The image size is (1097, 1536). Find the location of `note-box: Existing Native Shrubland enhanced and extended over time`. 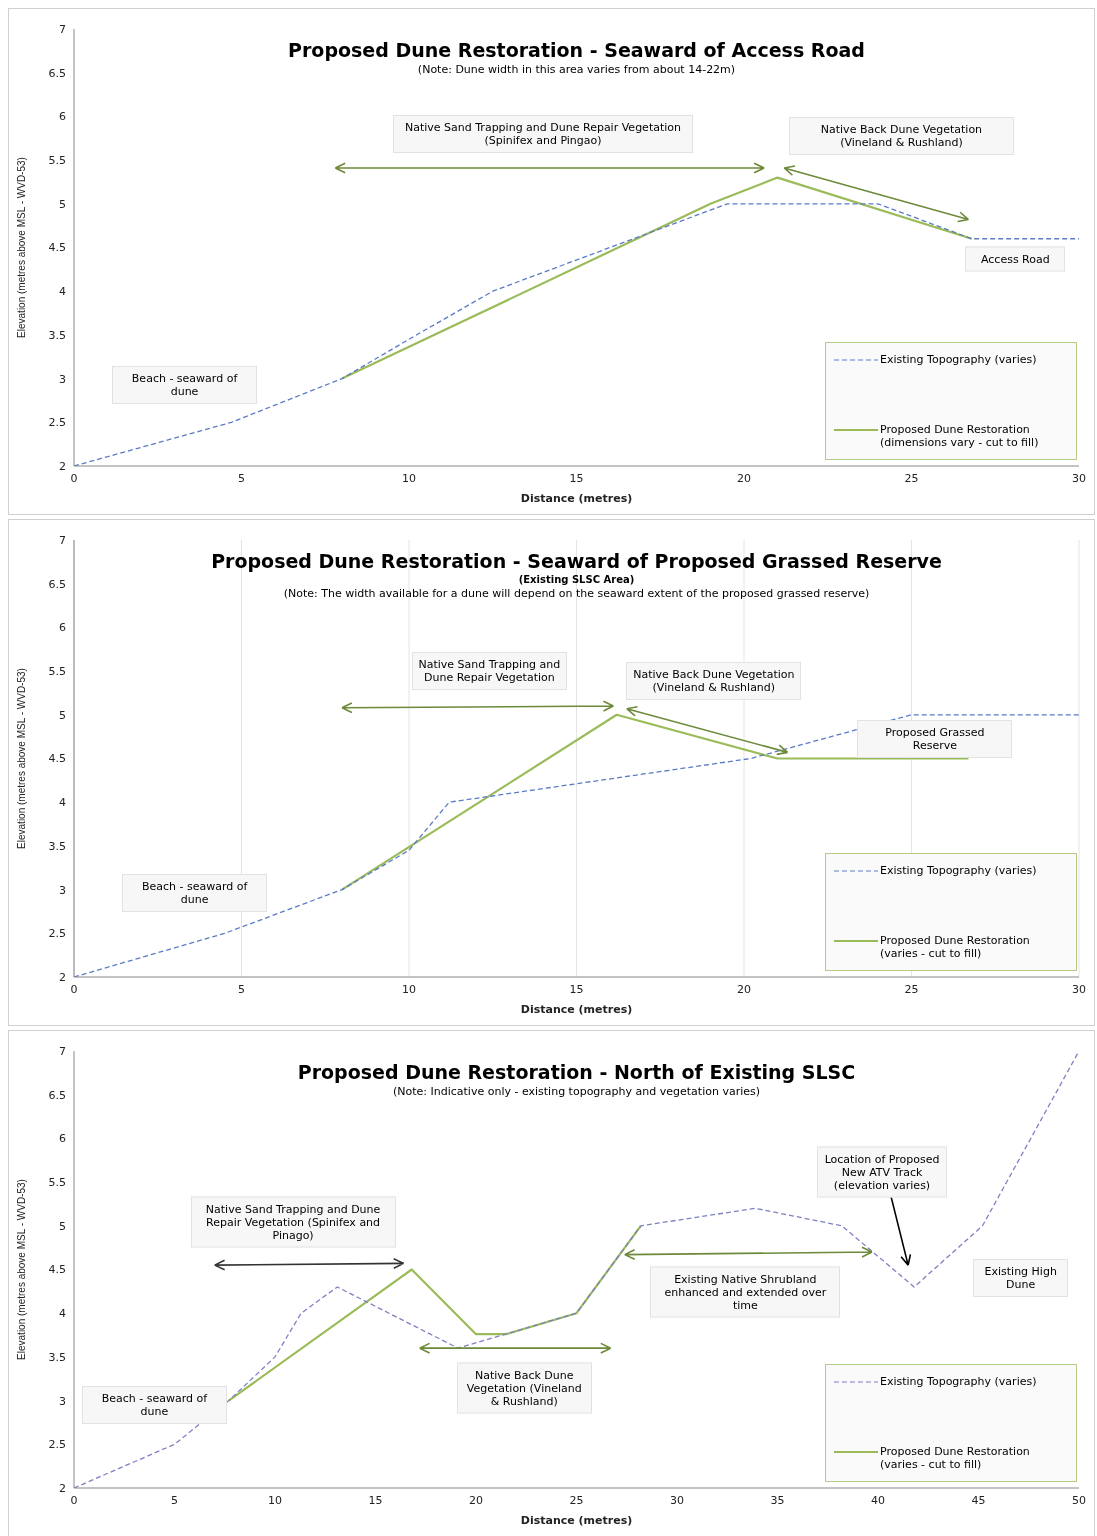

note-box: Existing Native Shrubland enhanced and extended over time is located at coordinates (745, 1292).